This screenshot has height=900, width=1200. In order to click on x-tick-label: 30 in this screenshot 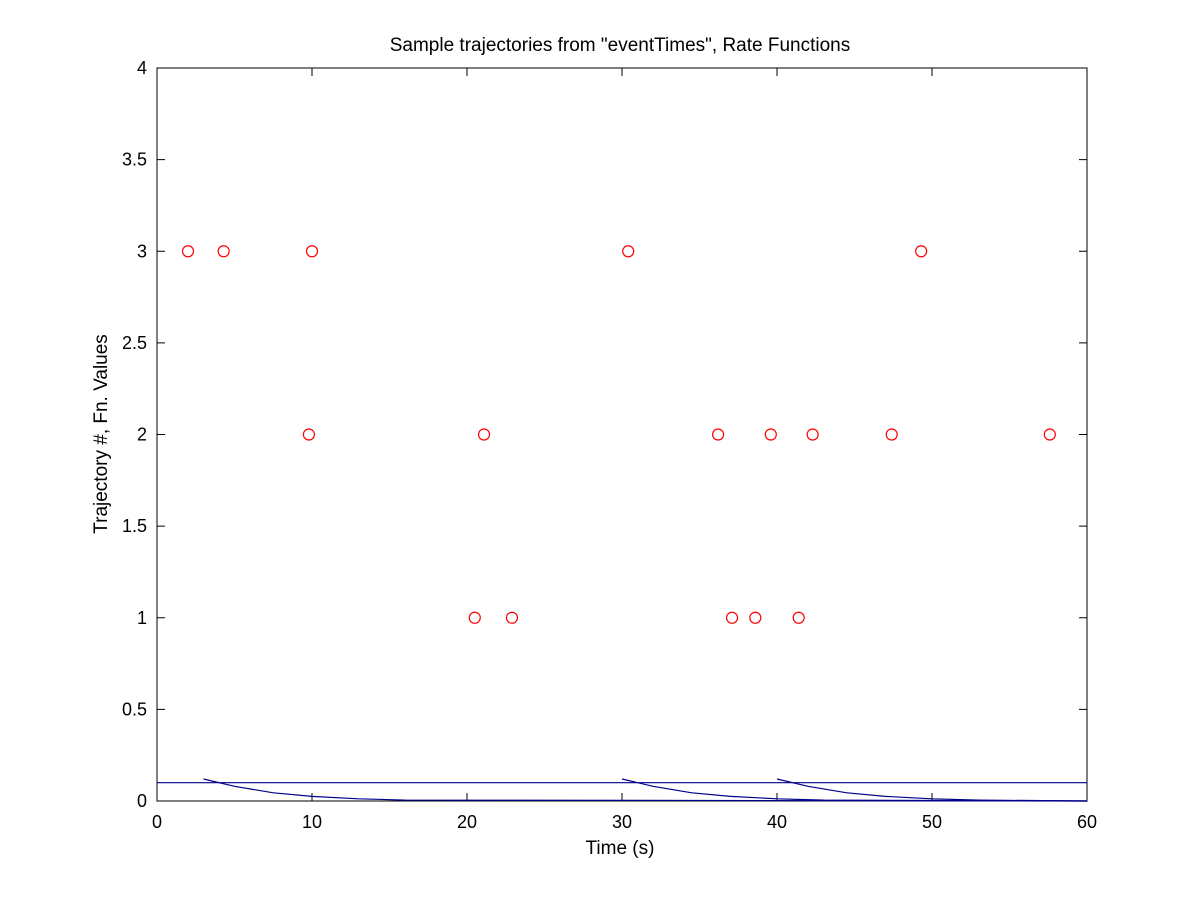, I will do `click(622, 822)`.